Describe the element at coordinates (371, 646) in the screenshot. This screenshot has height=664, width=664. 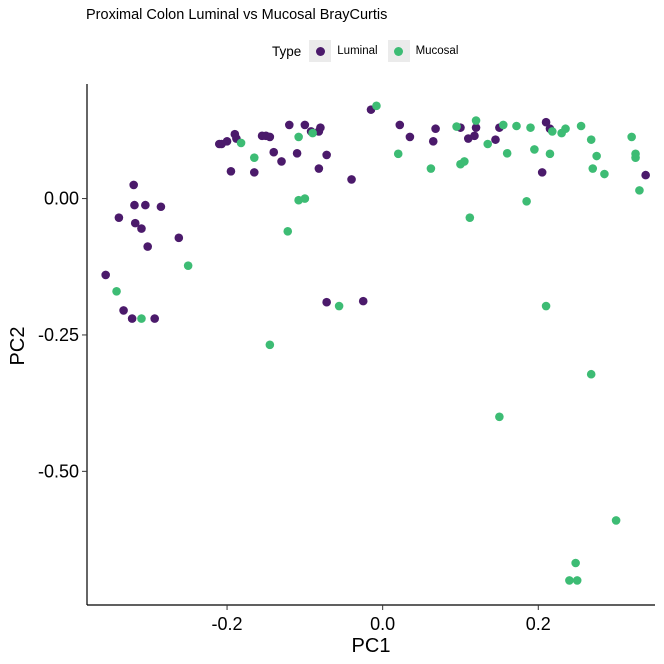
I see `x-axis-title: PC1` at that location.